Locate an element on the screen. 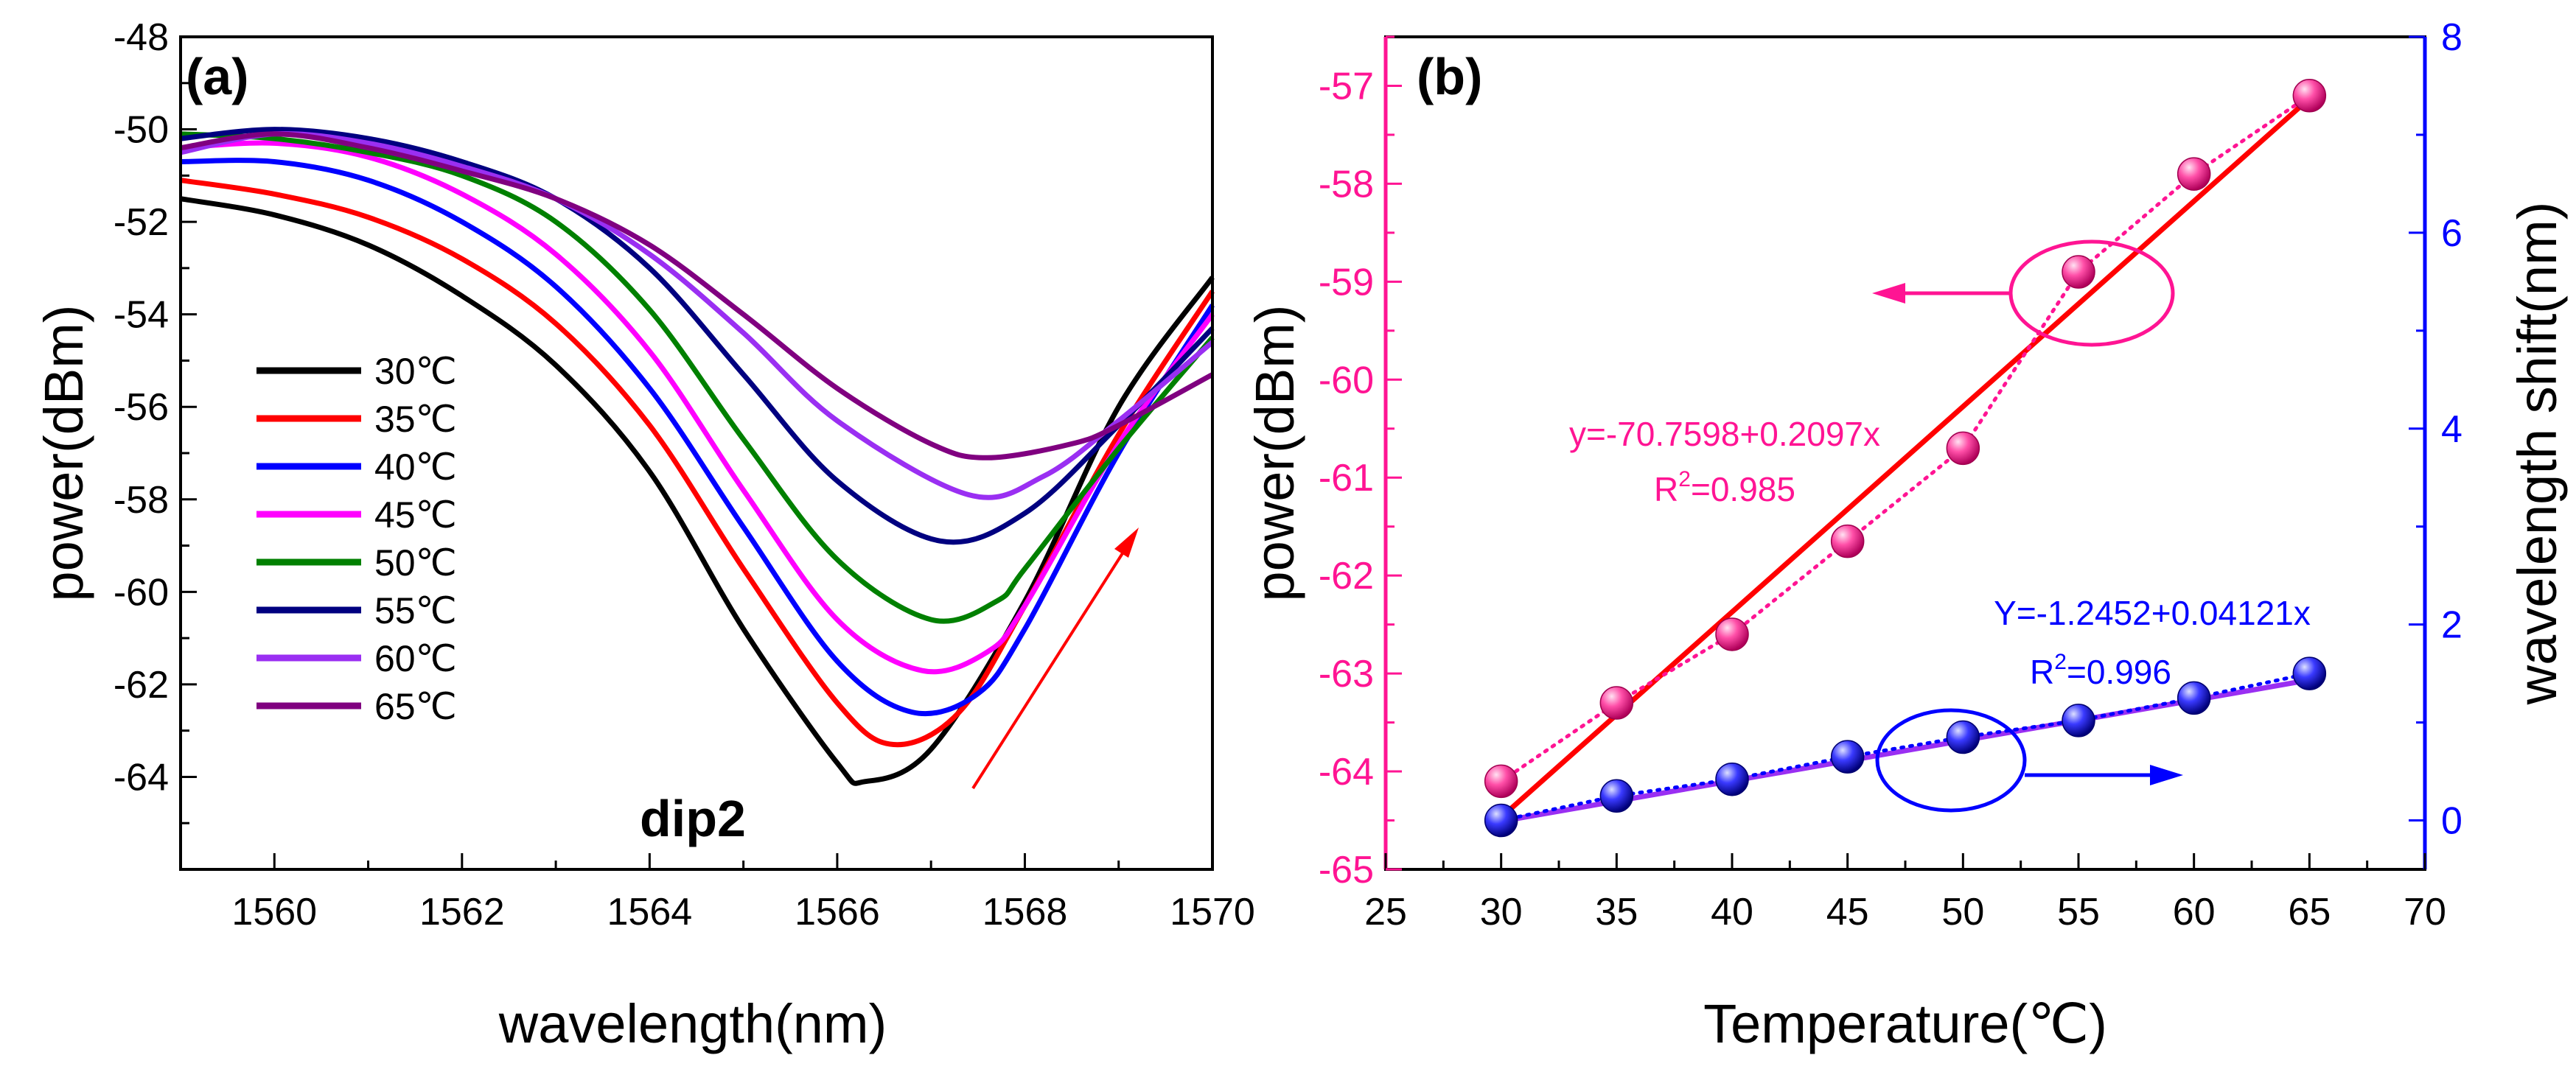  chart-b-y-left-tick-label: -65 is located at coordinates (1346, 870).